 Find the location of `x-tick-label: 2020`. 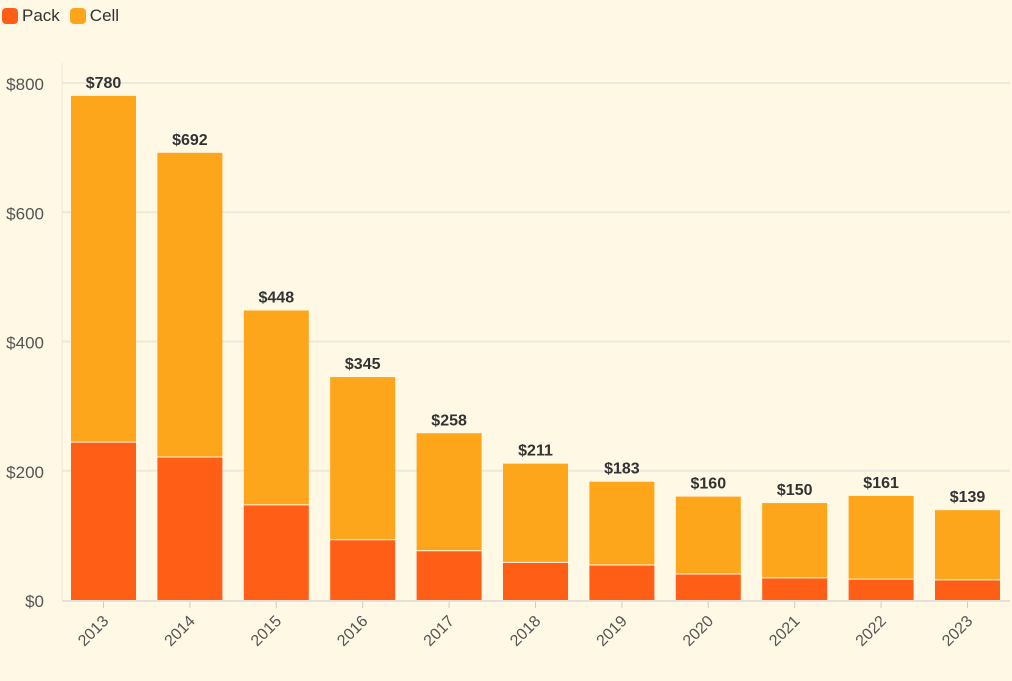

x-tick-label: 2020 is located at coordinates (698, 631).